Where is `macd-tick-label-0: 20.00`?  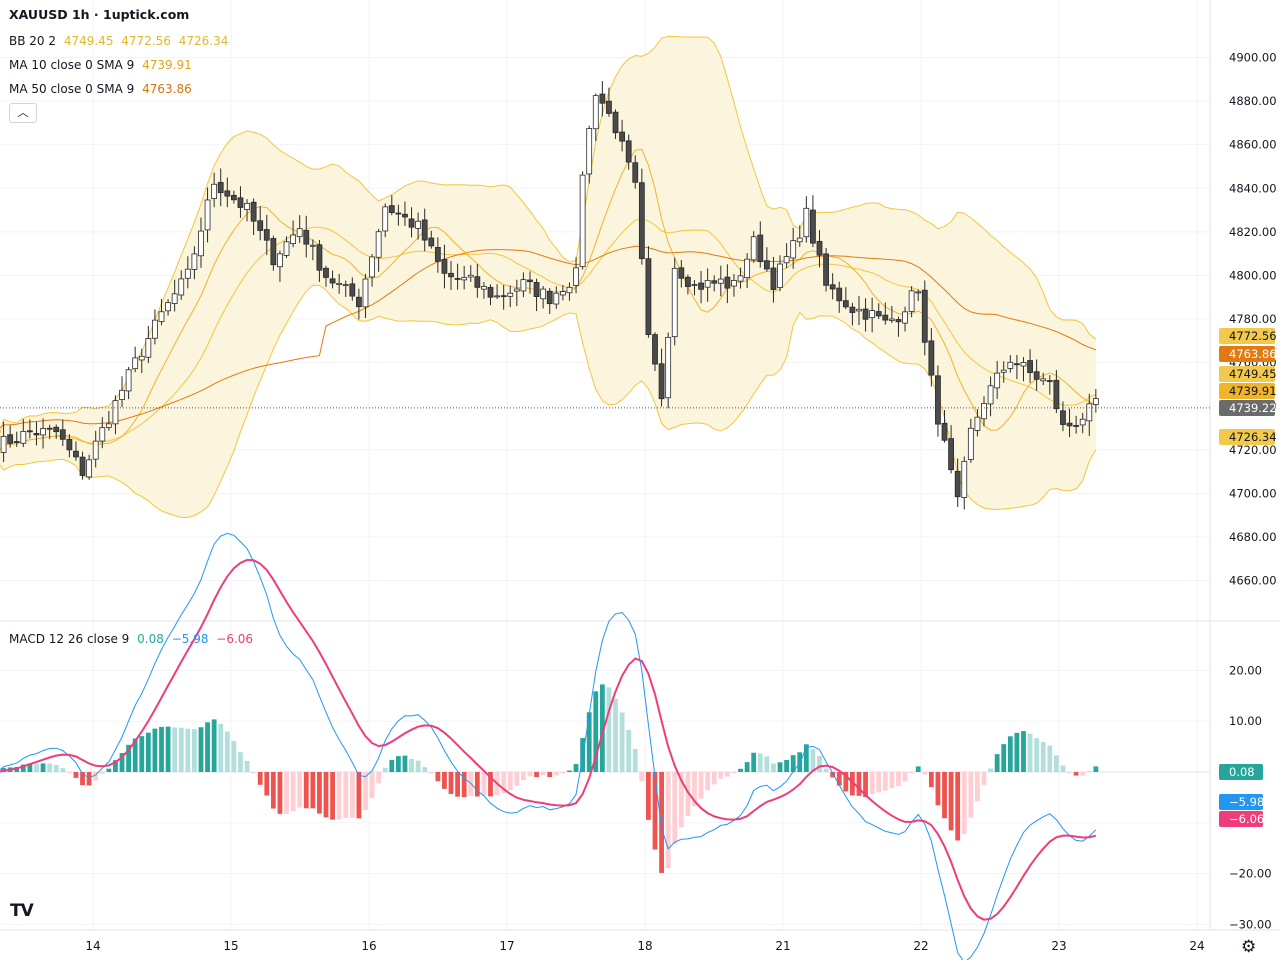
macd-tick-label-0: 20.00 is located at coordinates (1245, 670).